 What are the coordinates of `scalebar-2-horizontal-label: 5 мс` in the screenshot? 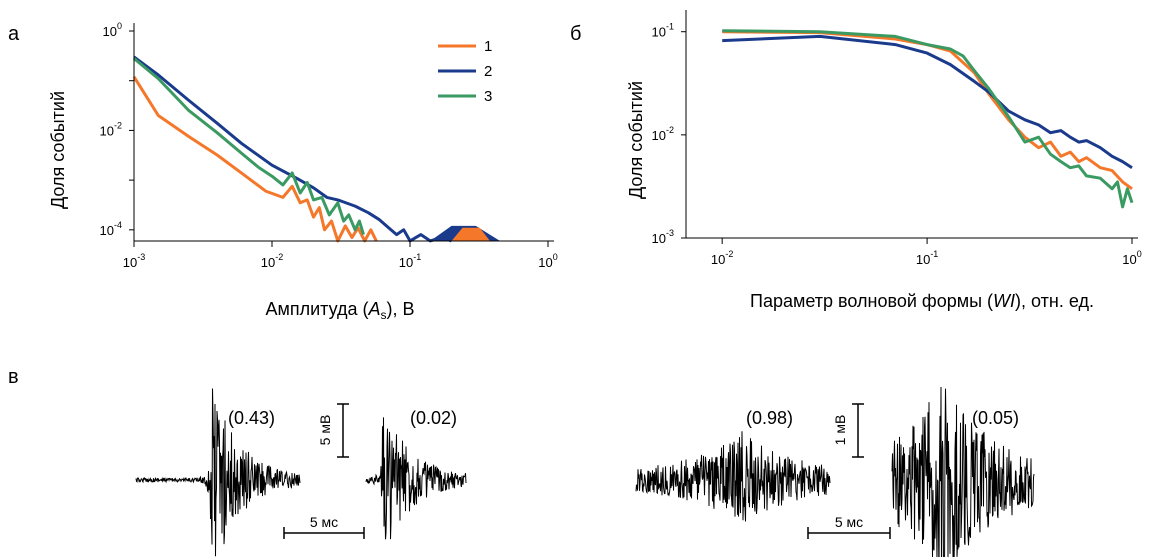 It's located at (849, 522).